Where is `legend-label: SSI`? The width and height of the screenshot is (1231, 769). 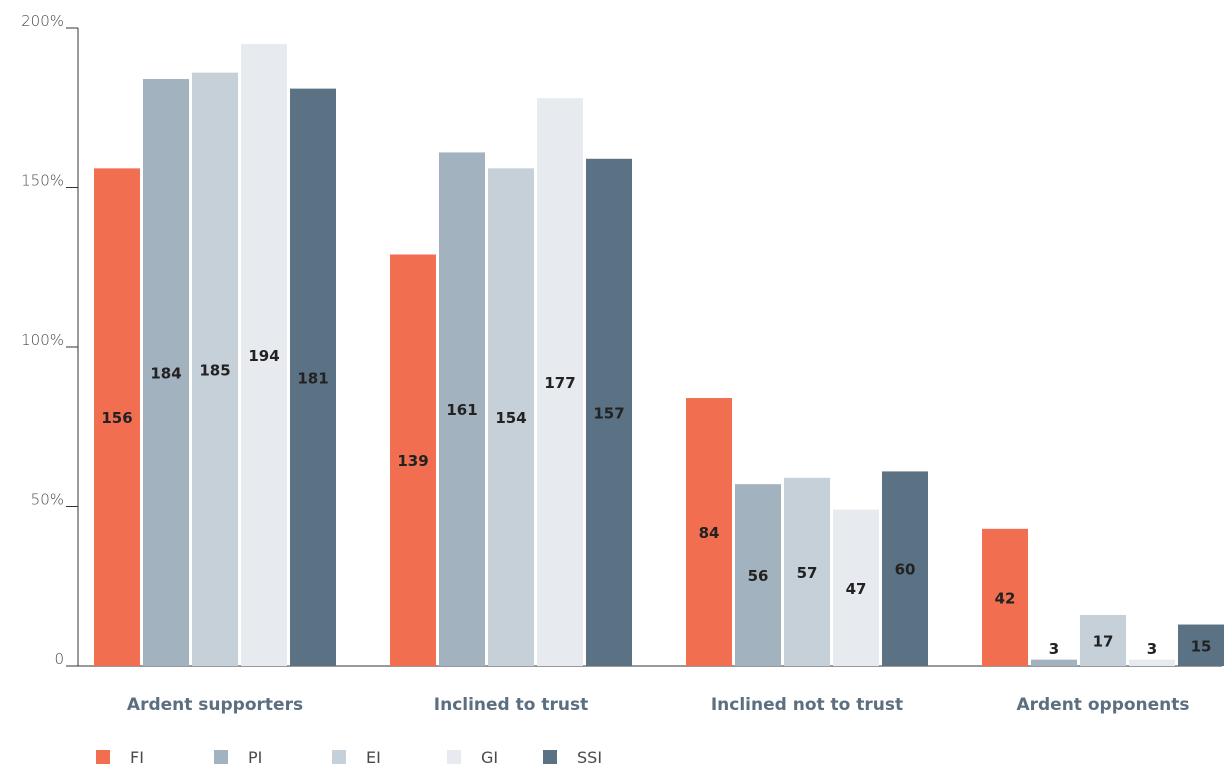 legend-label: SSI is located at coordinates (589, 757).